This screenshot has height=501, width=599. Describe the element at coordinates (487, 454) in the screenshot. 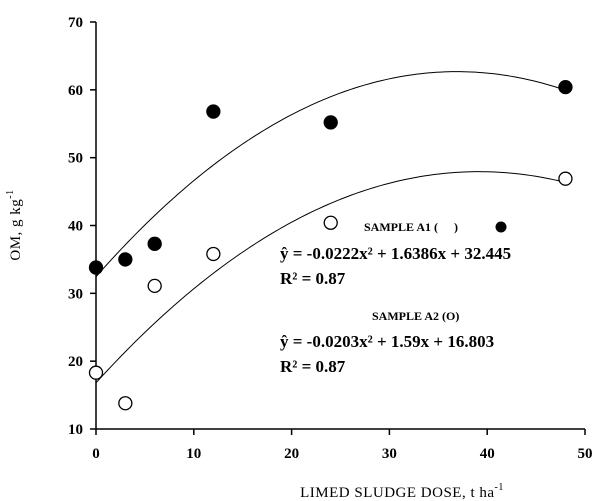

I see `x-tick-label: 40` at that location.